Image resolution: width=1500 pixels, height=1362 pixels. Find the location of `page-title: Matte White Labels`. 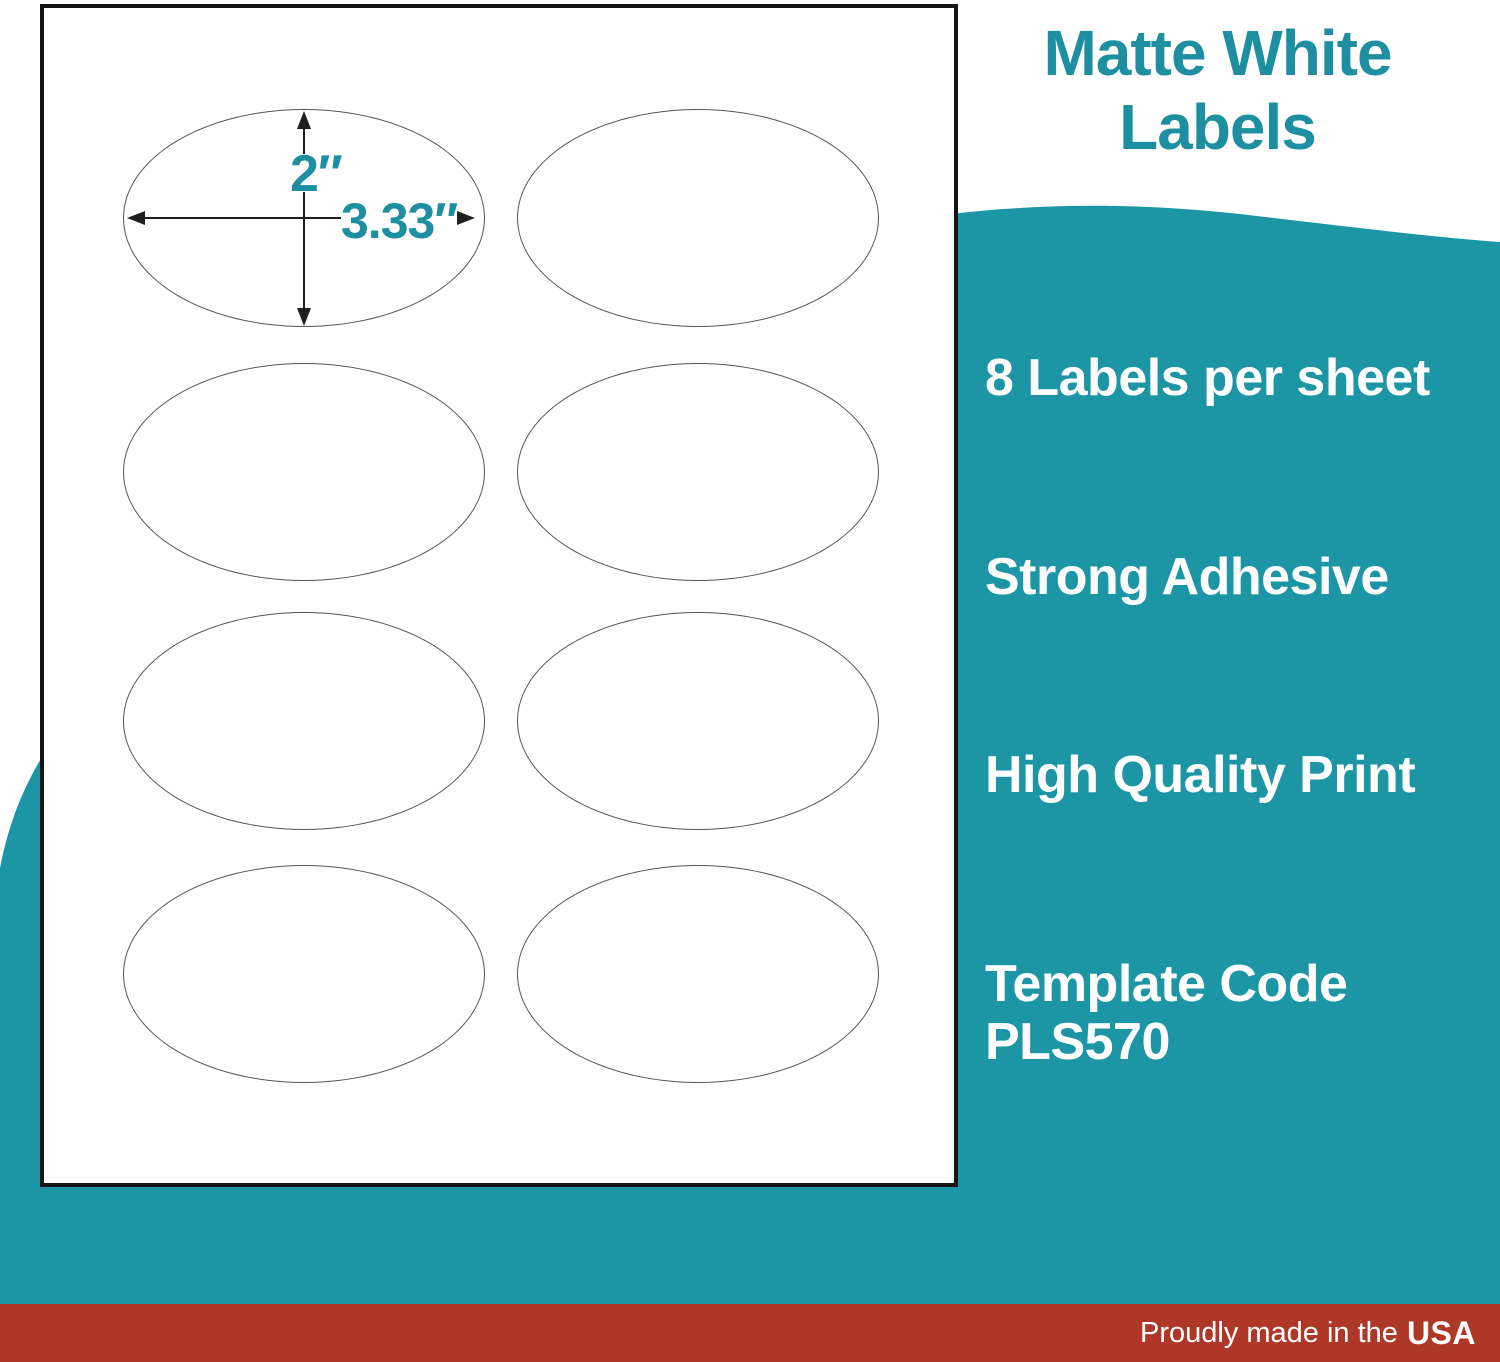

page-title: Matte White Labels is located at coordinates (1217, 90).